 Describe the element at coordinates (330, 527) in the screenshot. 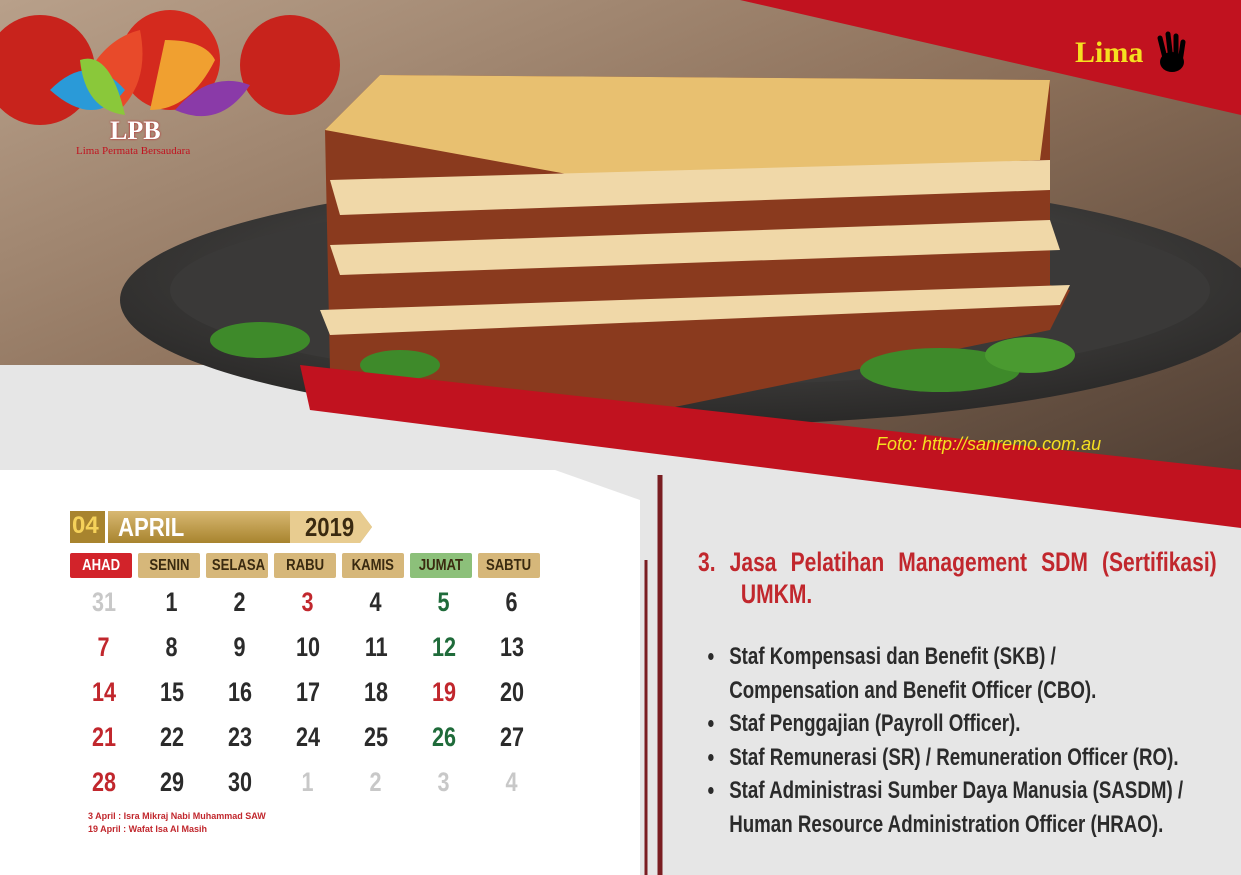

I see `year: 2019` at that location.